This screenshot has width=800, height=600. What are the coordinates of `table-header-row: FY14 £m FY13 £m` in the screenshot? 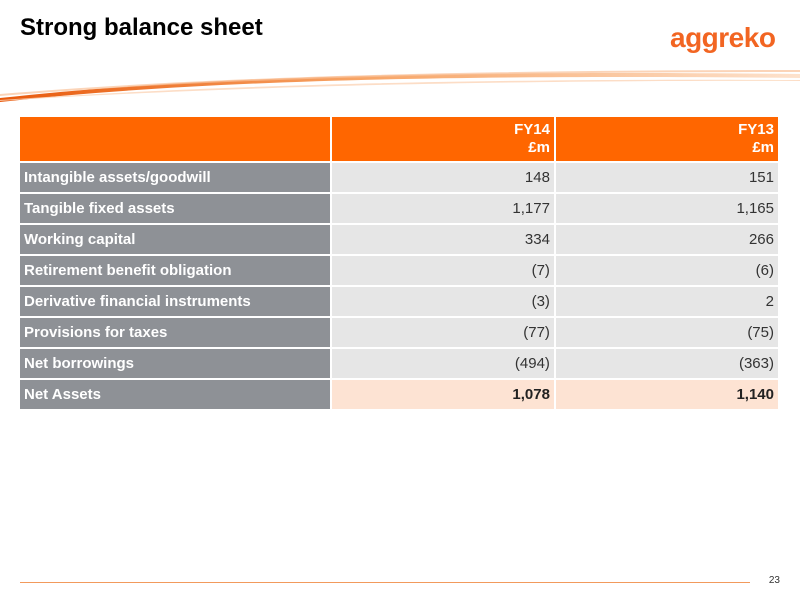 It's located at (399, 139).